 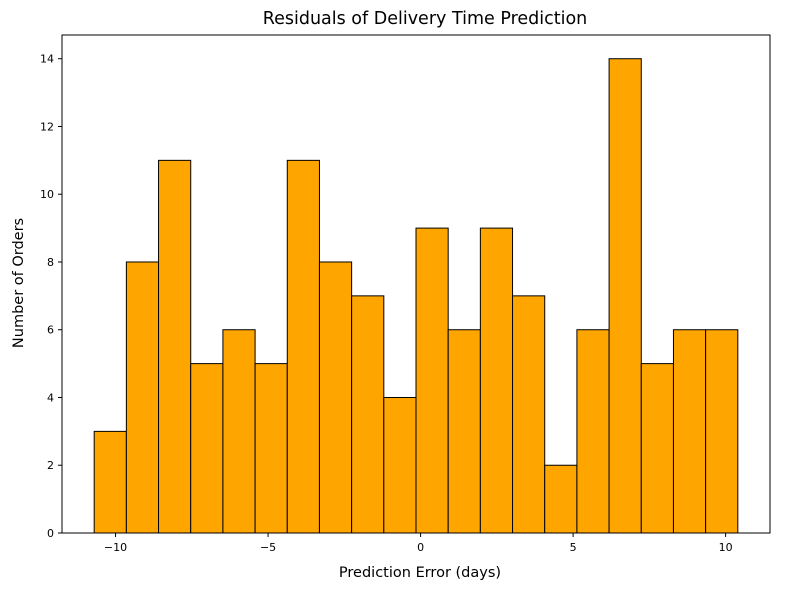 I want to click on y-tick-label: 6, so click(x=50, y=330).